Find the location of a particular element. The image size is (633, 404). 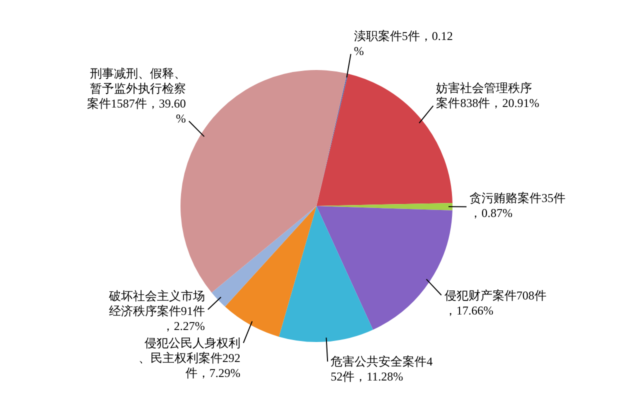

slice-label: 危害公共安全案件452件，11.28% is located at coordinates (381, 369).